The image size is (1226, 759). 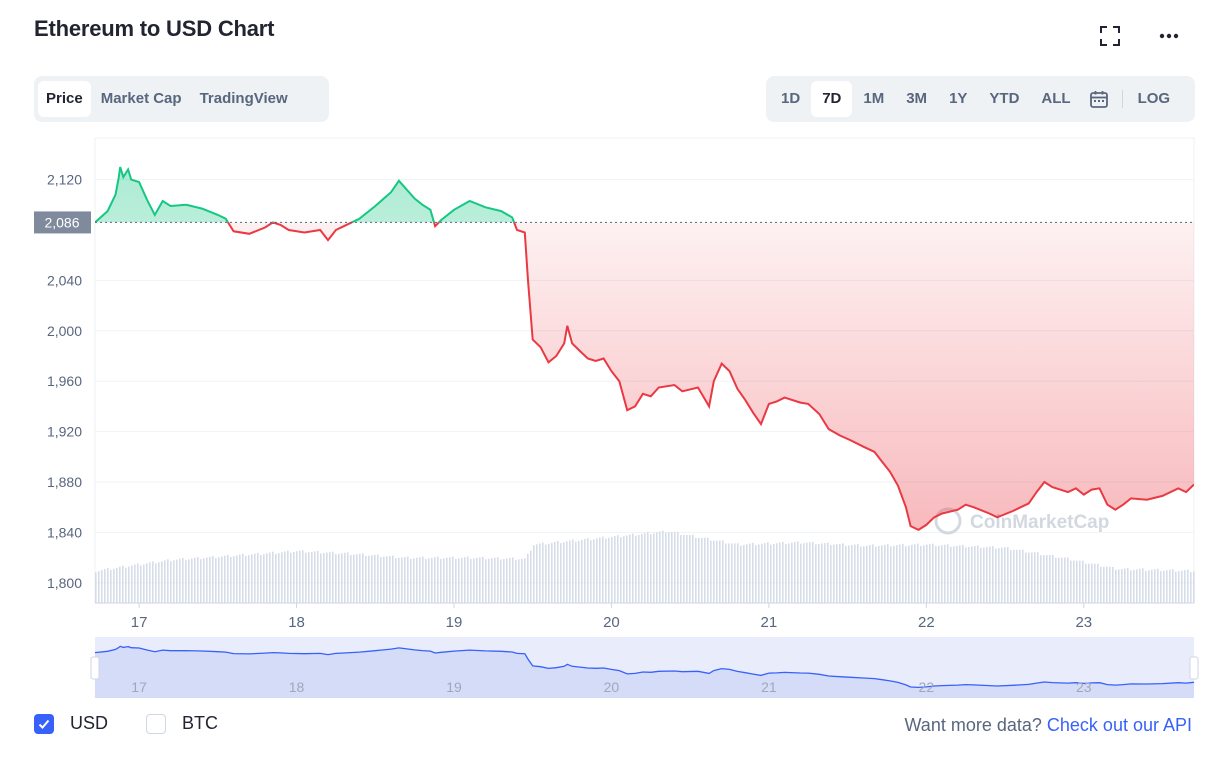 I want to click on range-7d: 7D, so click(x=832, y=99).